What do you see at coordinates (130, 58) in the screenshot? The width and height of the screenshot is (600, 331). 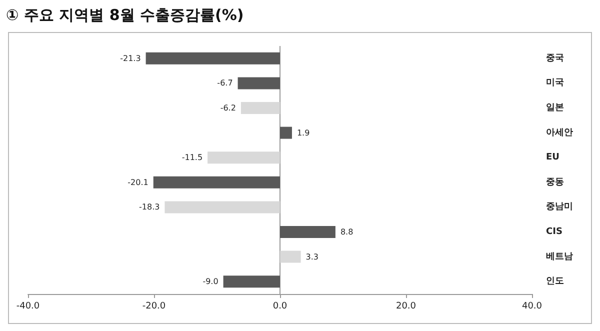 I see `data-label: -21.3` at bounding box center [130, 58].